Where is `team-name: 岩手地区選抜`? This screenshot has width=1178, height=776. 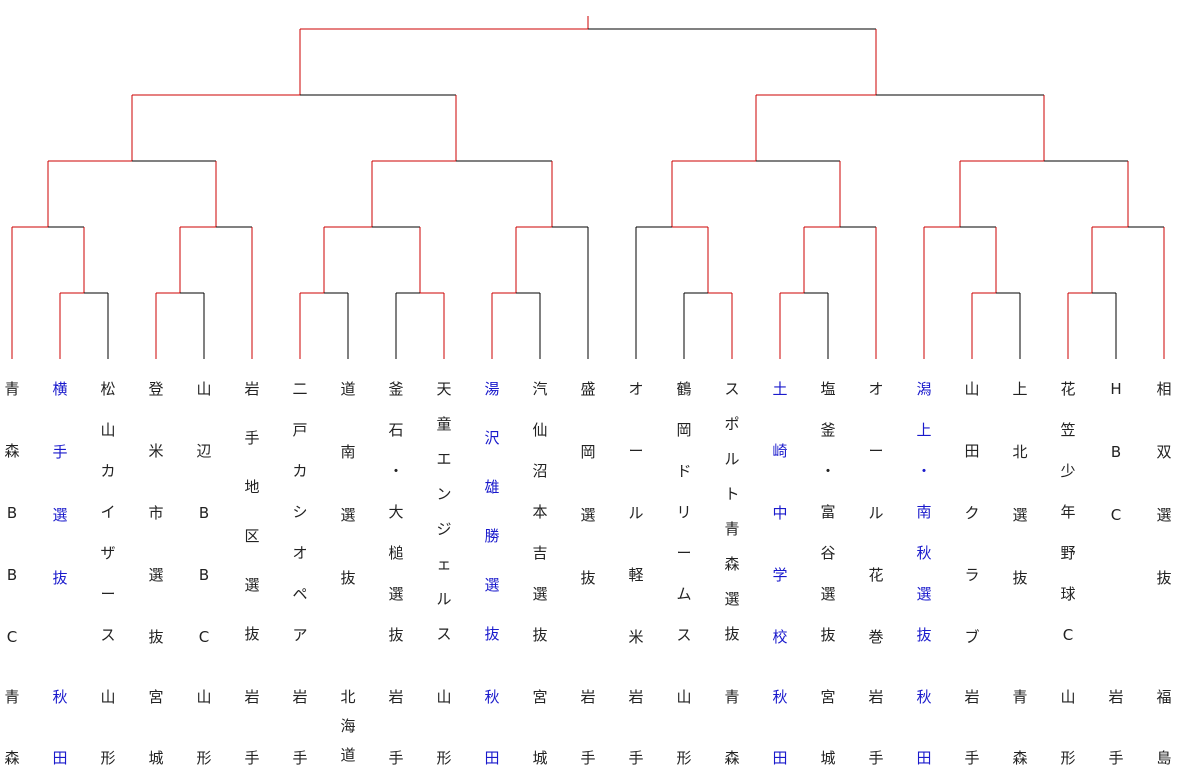
team-name: 岩手地区選抜 is located at coordinates (252, 511).